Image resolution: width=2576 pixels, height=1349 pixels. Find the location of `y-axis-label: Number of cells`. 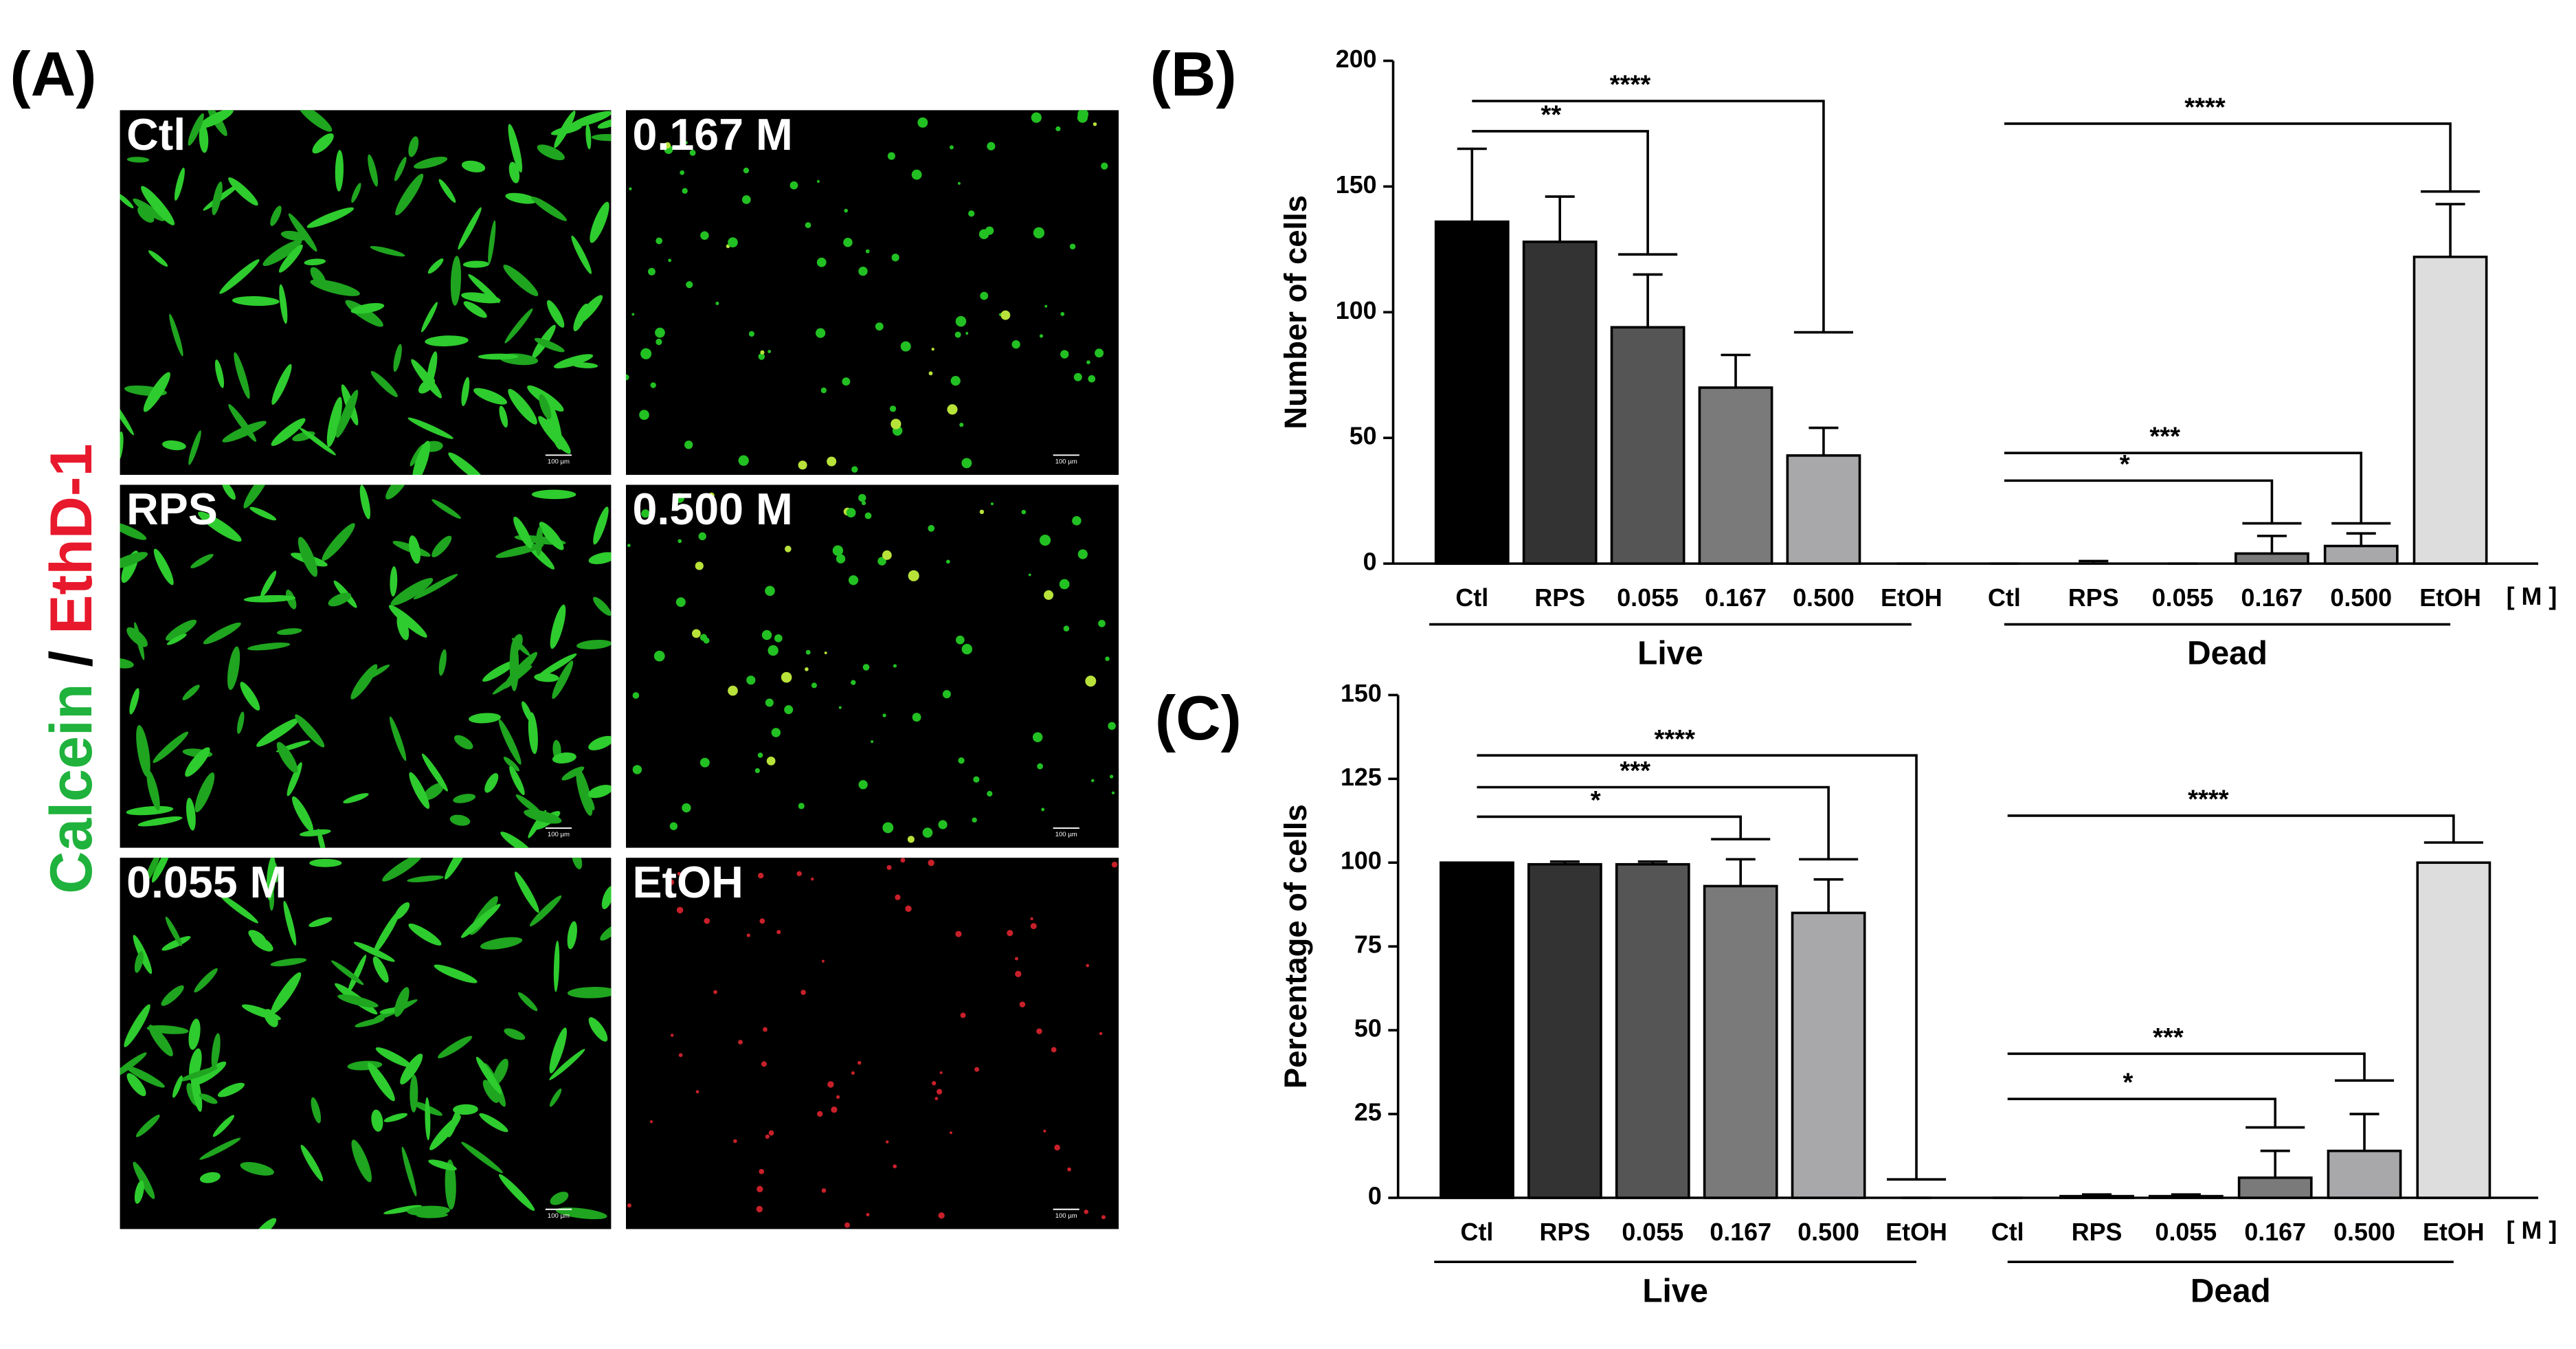

y-axis-label: Number of cells is located at coordinates (1295, 312).